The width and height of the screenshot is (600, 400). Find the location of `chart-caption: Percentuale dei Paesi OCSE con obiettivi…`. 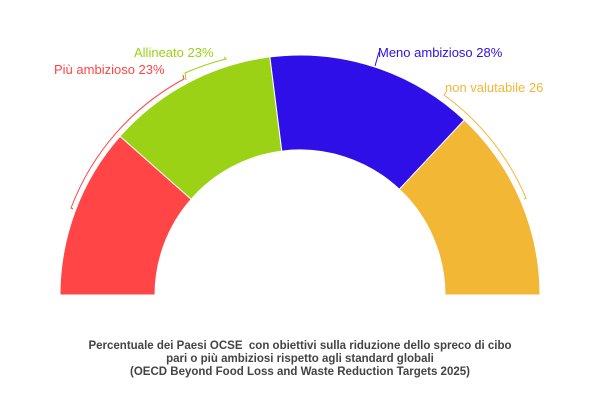

chart-caption: Percentuale dei Paesi OCSE con obiettivi… is located at coordinates (300, 359).